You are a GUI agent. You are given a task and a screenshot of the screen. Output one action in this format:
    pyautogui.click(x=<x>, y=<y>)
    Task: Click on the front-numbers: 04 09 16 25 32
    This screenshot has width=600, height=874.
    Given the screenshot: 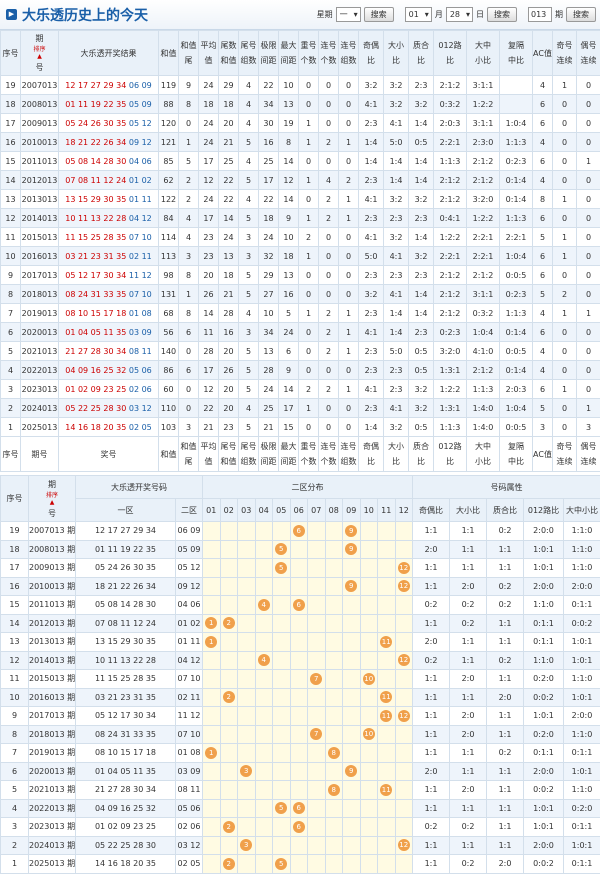 What is the action you would take?
    pyautogui.click(x=95, y=370)
    